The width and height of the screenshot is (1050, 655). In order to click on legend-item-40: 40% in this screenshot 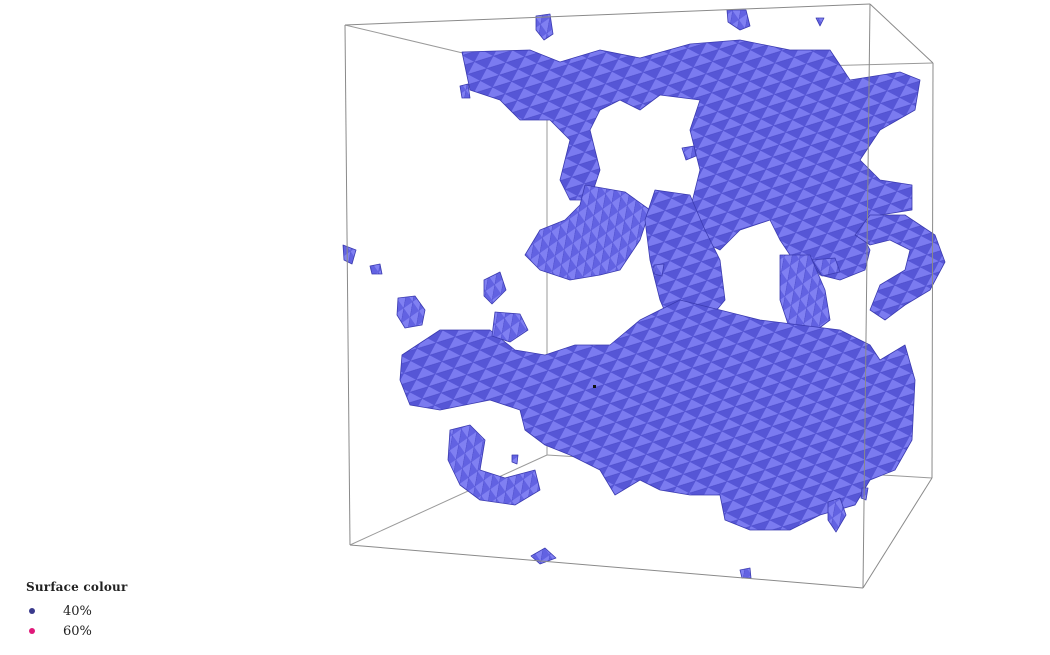, I will do `click(136, 611)`.